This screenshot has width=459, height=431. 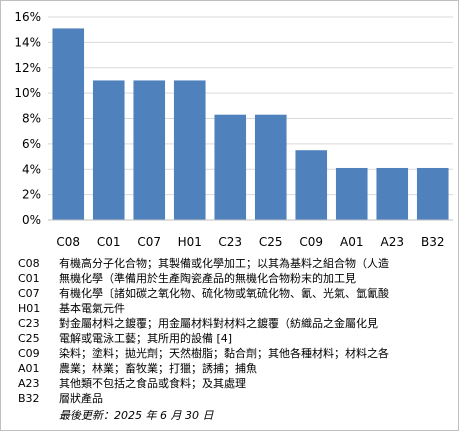 What do you see at coordinates (270, 167) in the screenshot?
I see `bar-c25` at bounding box center [270, 167].